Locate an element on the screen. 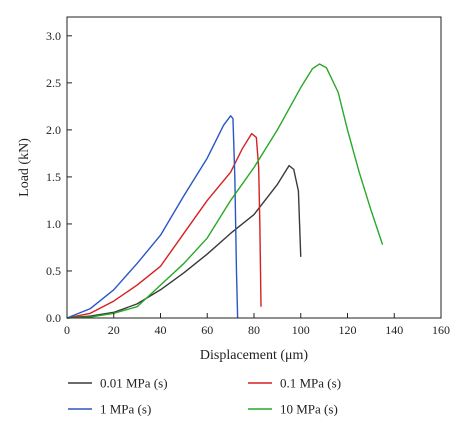  x-tick-label: 0 is located at coordinates (67, 330).